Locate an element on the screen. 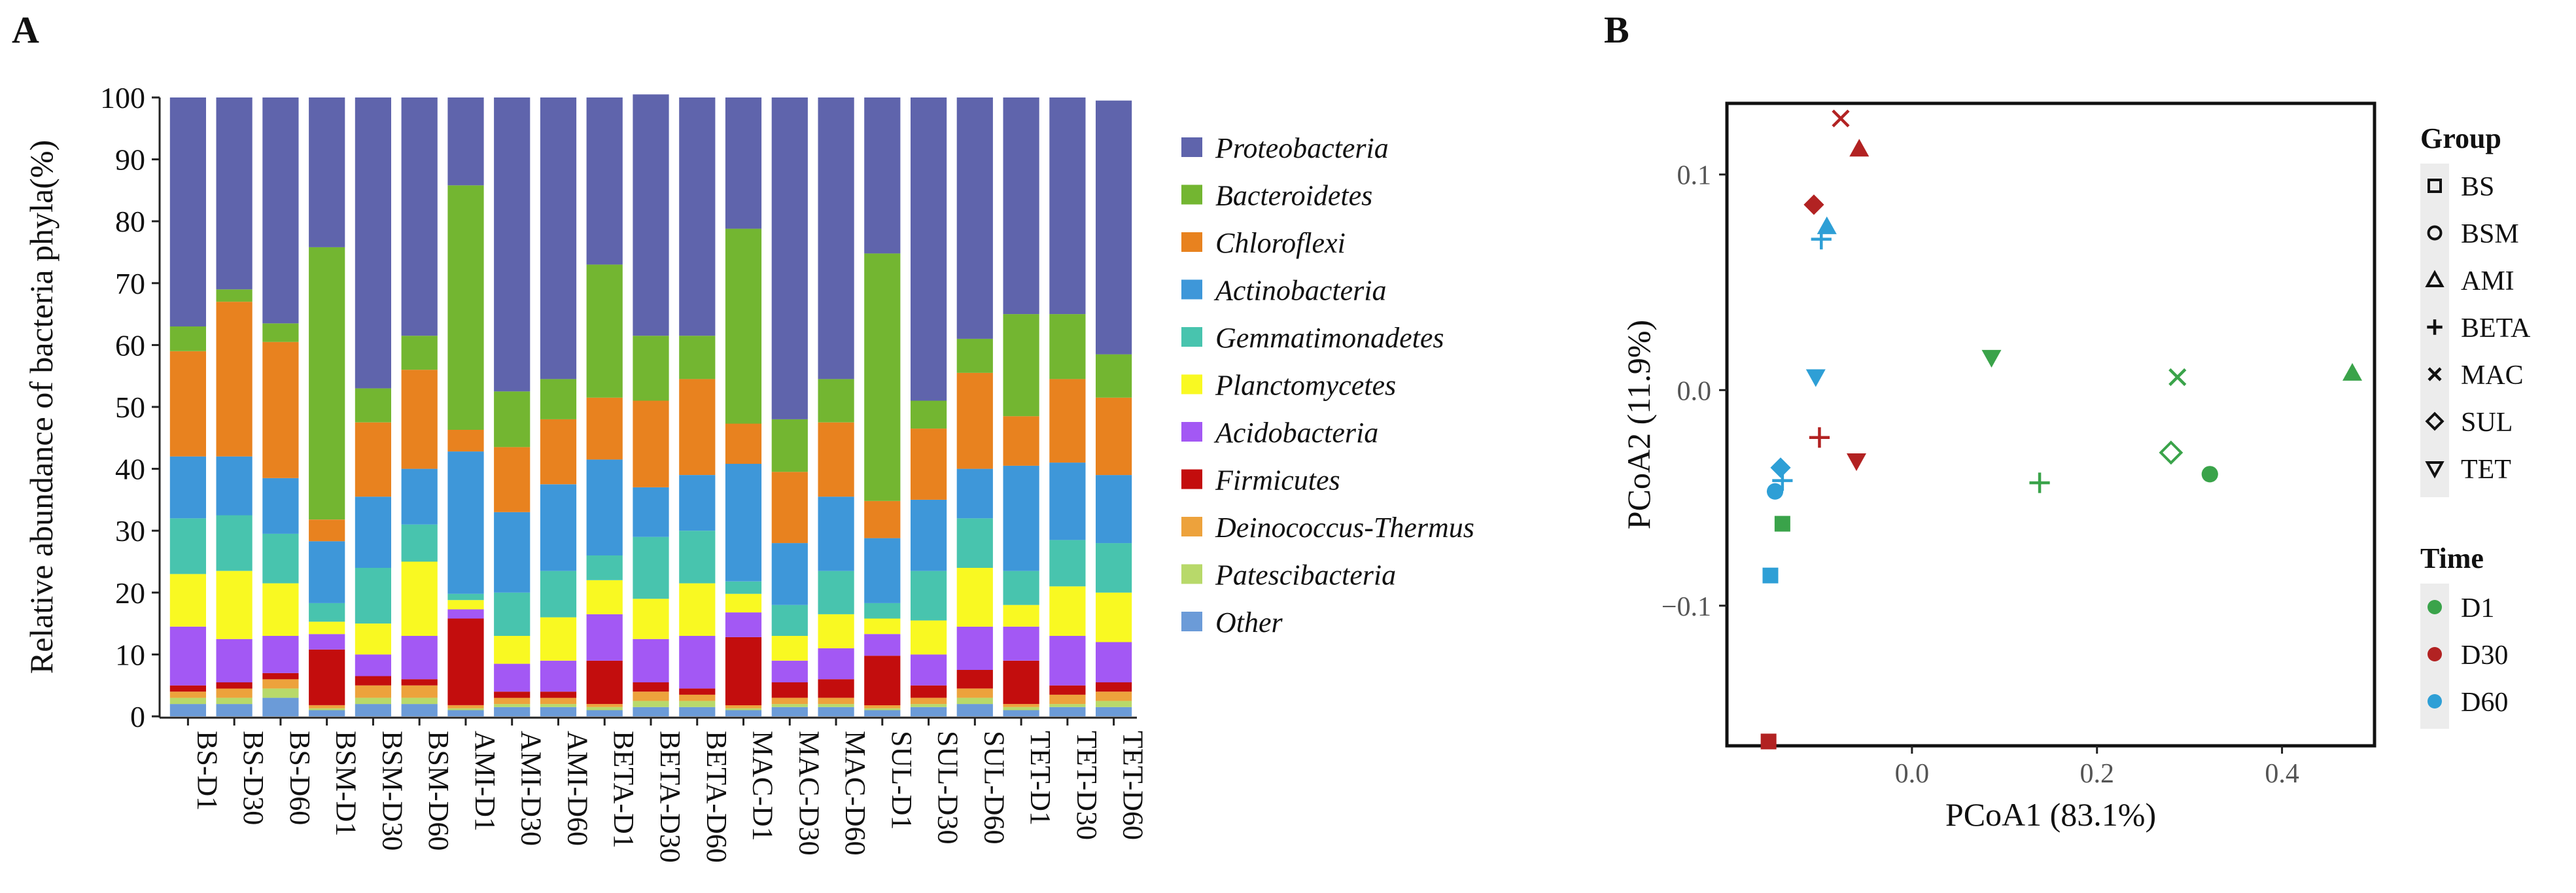  legend-label-other: Other is located at coordinates (1249, 622).